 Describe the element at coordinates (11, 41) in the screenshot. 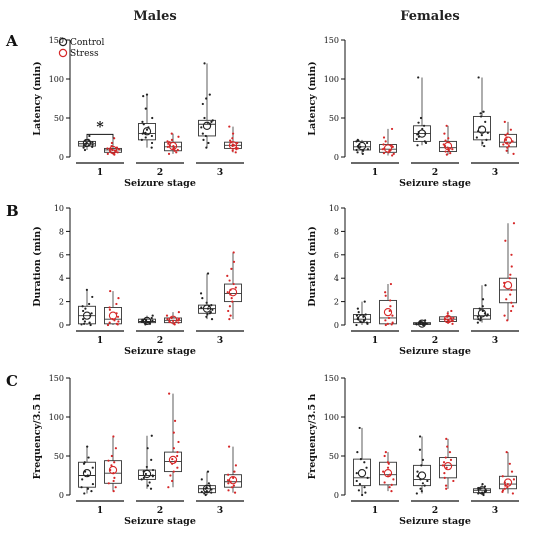

I see `panel-letter-a: A` at that location.